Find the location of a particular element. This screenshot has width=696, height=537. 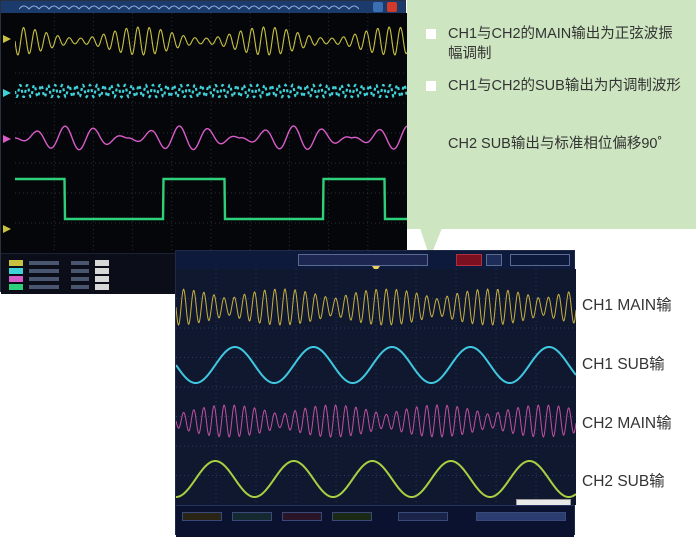

note-main-output: CH1与CH2的MAIN输出为正弦波振幅调制 is located at coordinates (555, 44).